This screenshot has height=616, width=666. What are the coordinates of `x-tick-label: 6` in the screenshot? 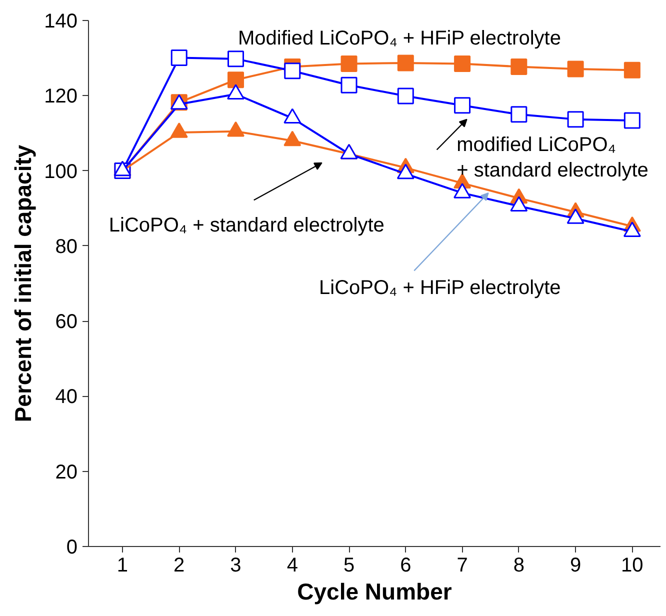 It's located at (406, 565).